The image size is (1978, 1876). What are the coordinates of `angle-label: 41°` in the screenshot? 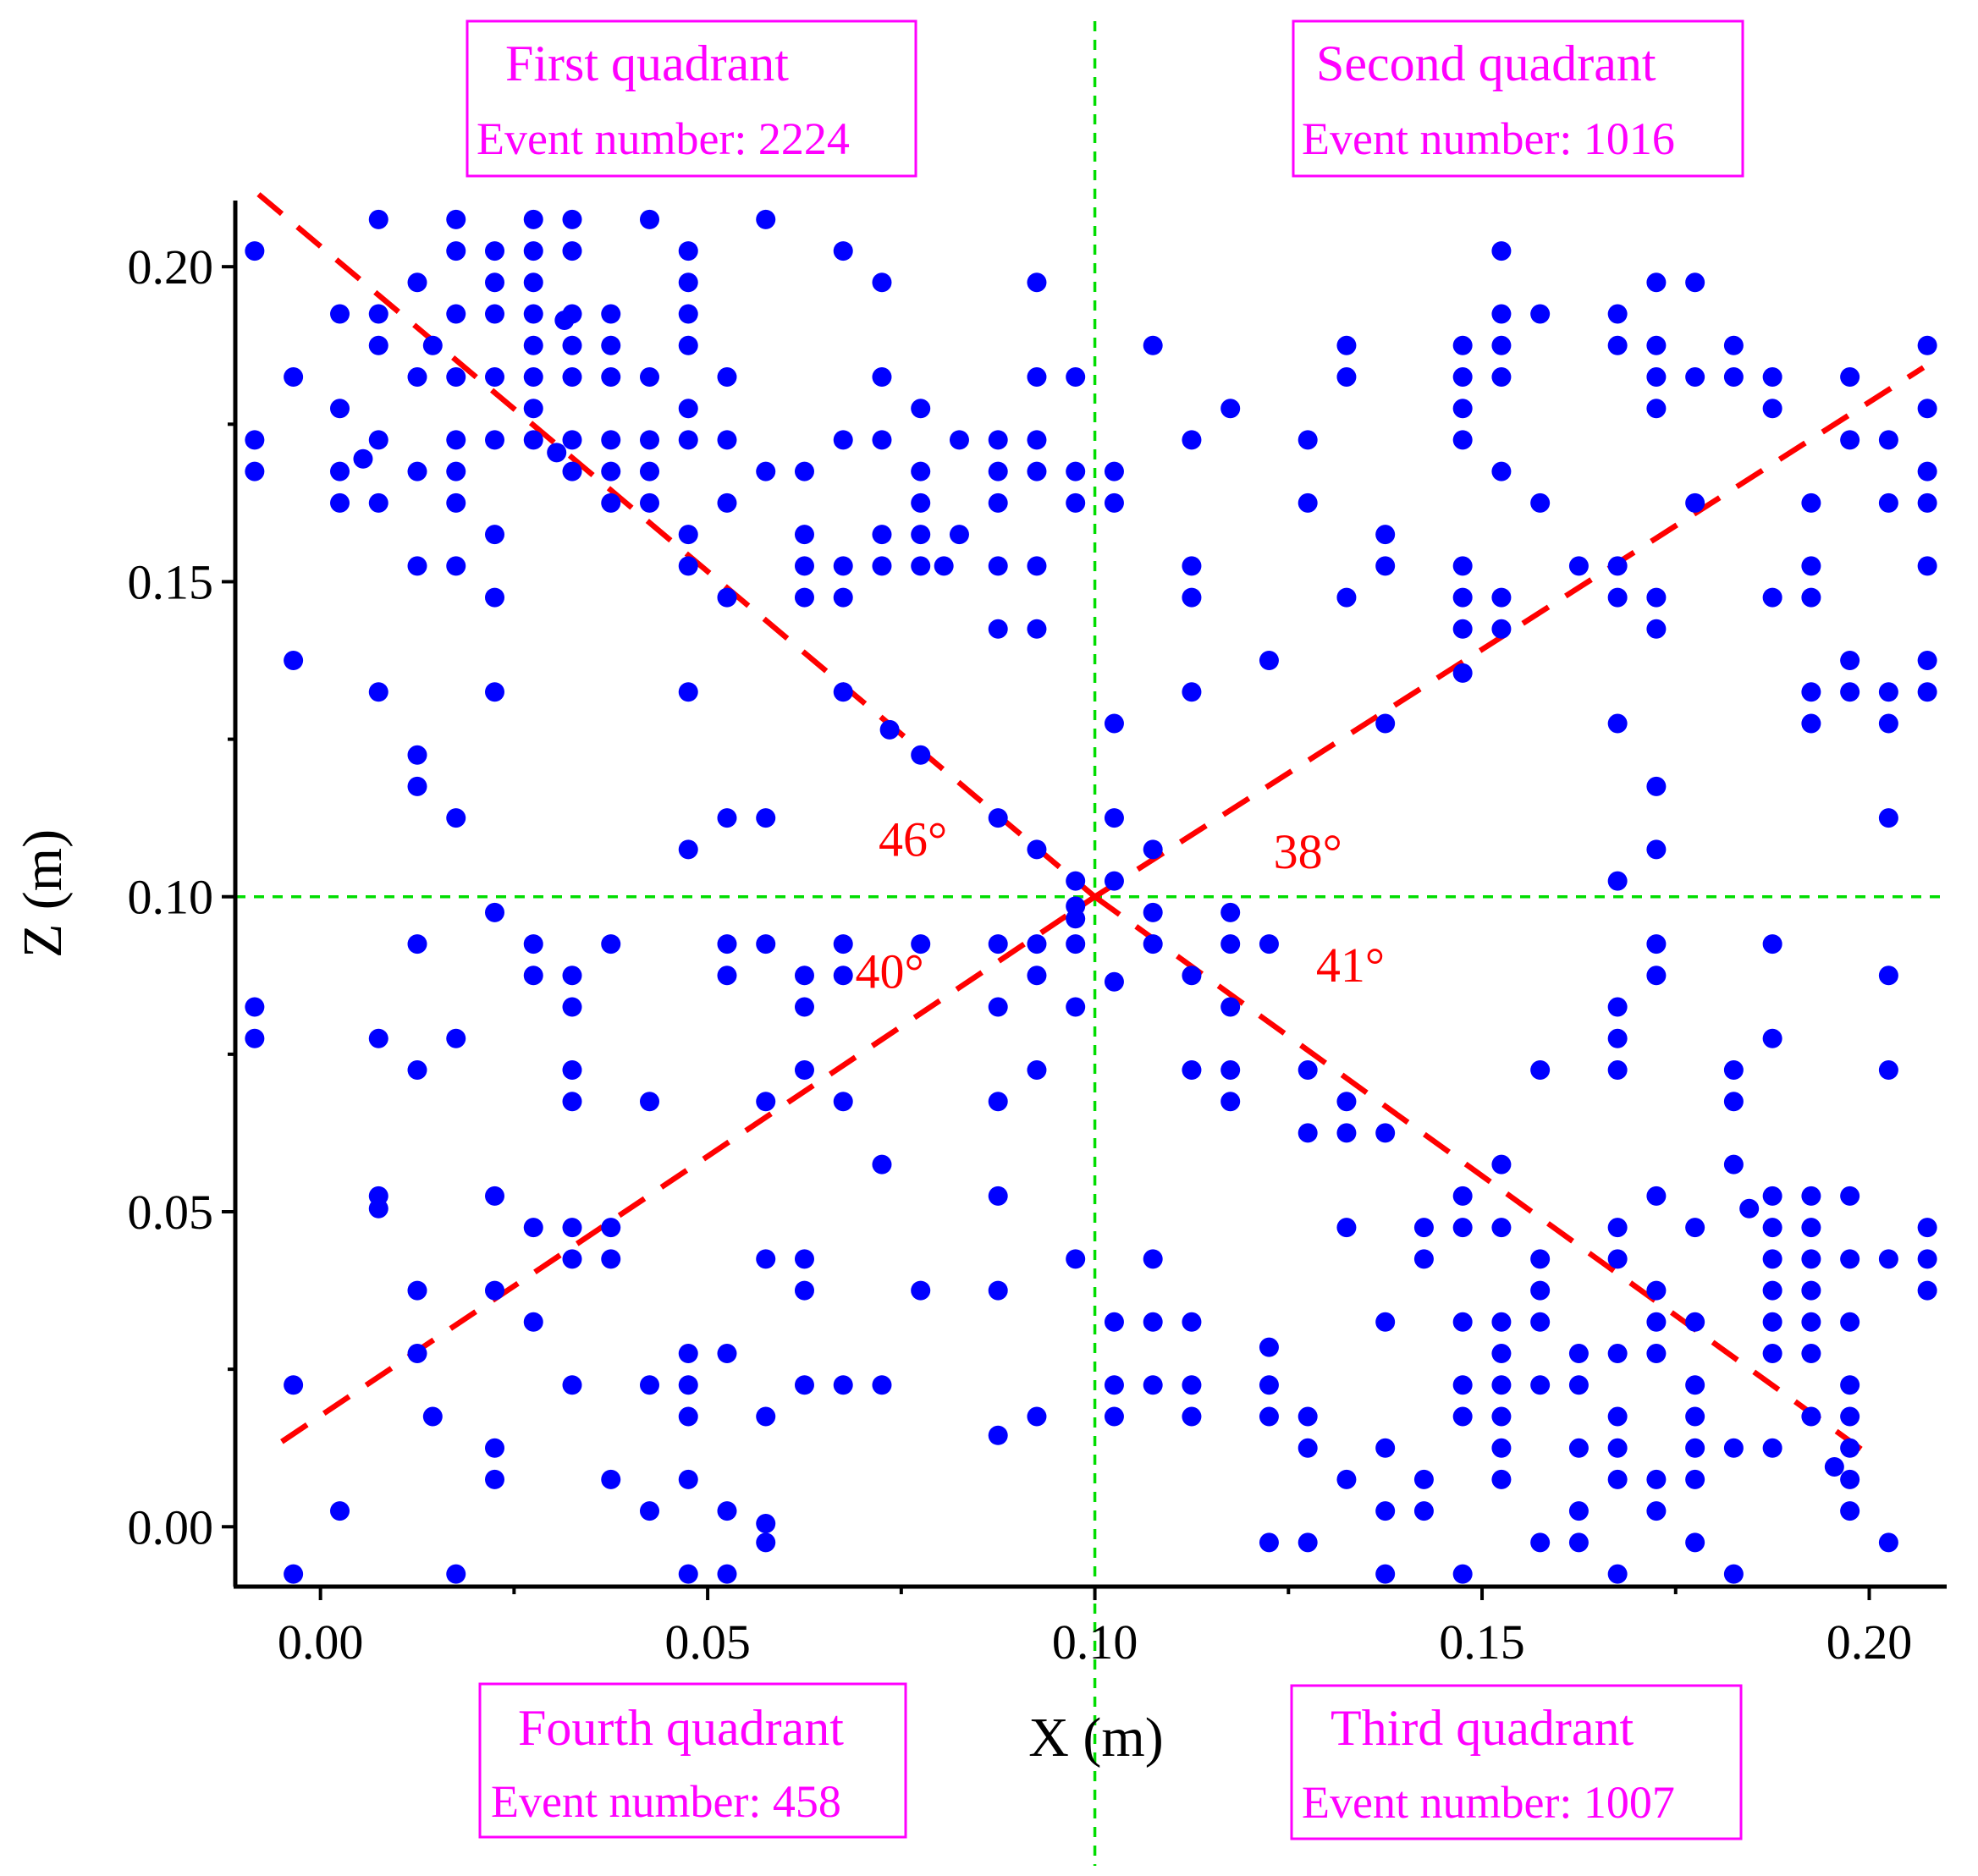 It's located at (1350, 965).